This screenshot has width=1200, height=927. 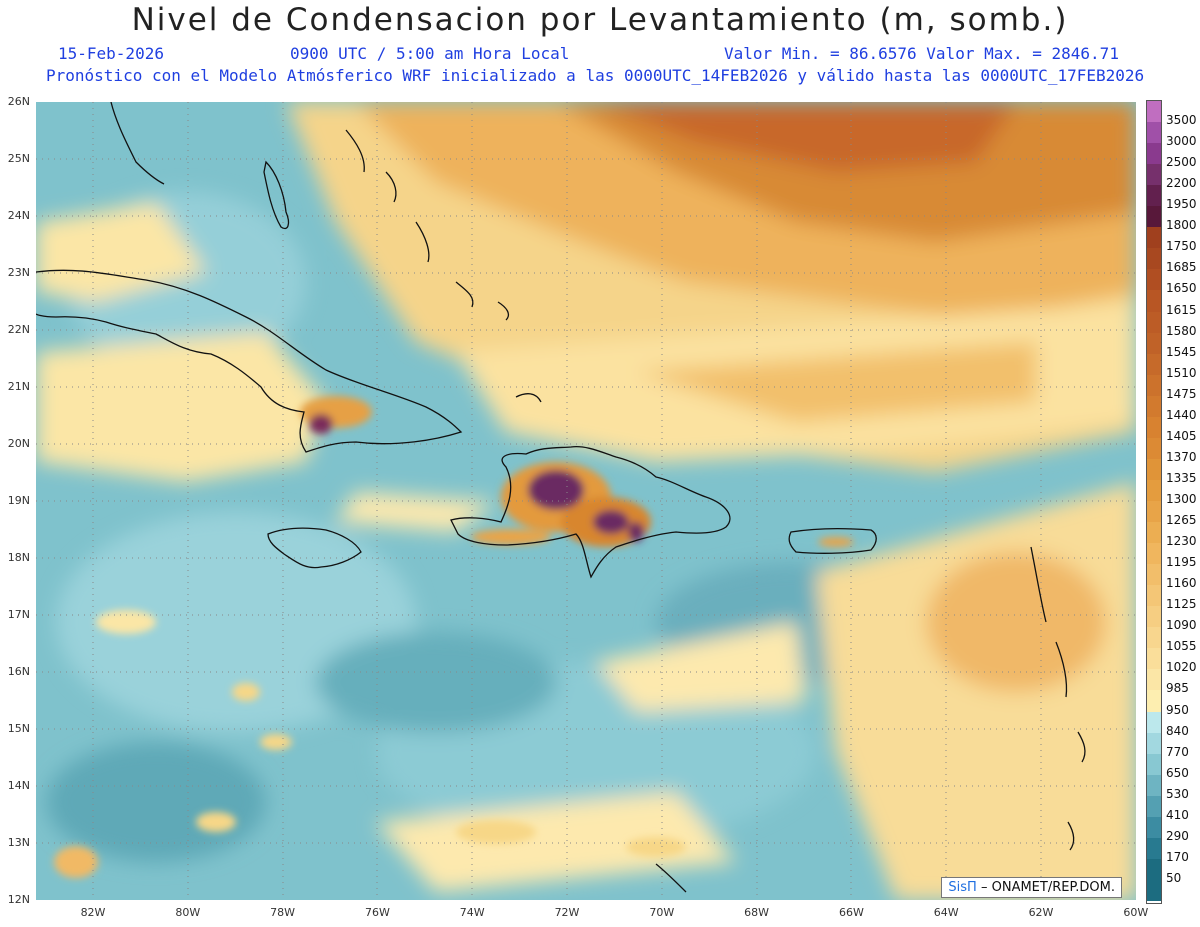 What do you see at coordinates (18, 272) in the screenshot?
I see `lat-label: 23N` at bounding box center [18, 272].